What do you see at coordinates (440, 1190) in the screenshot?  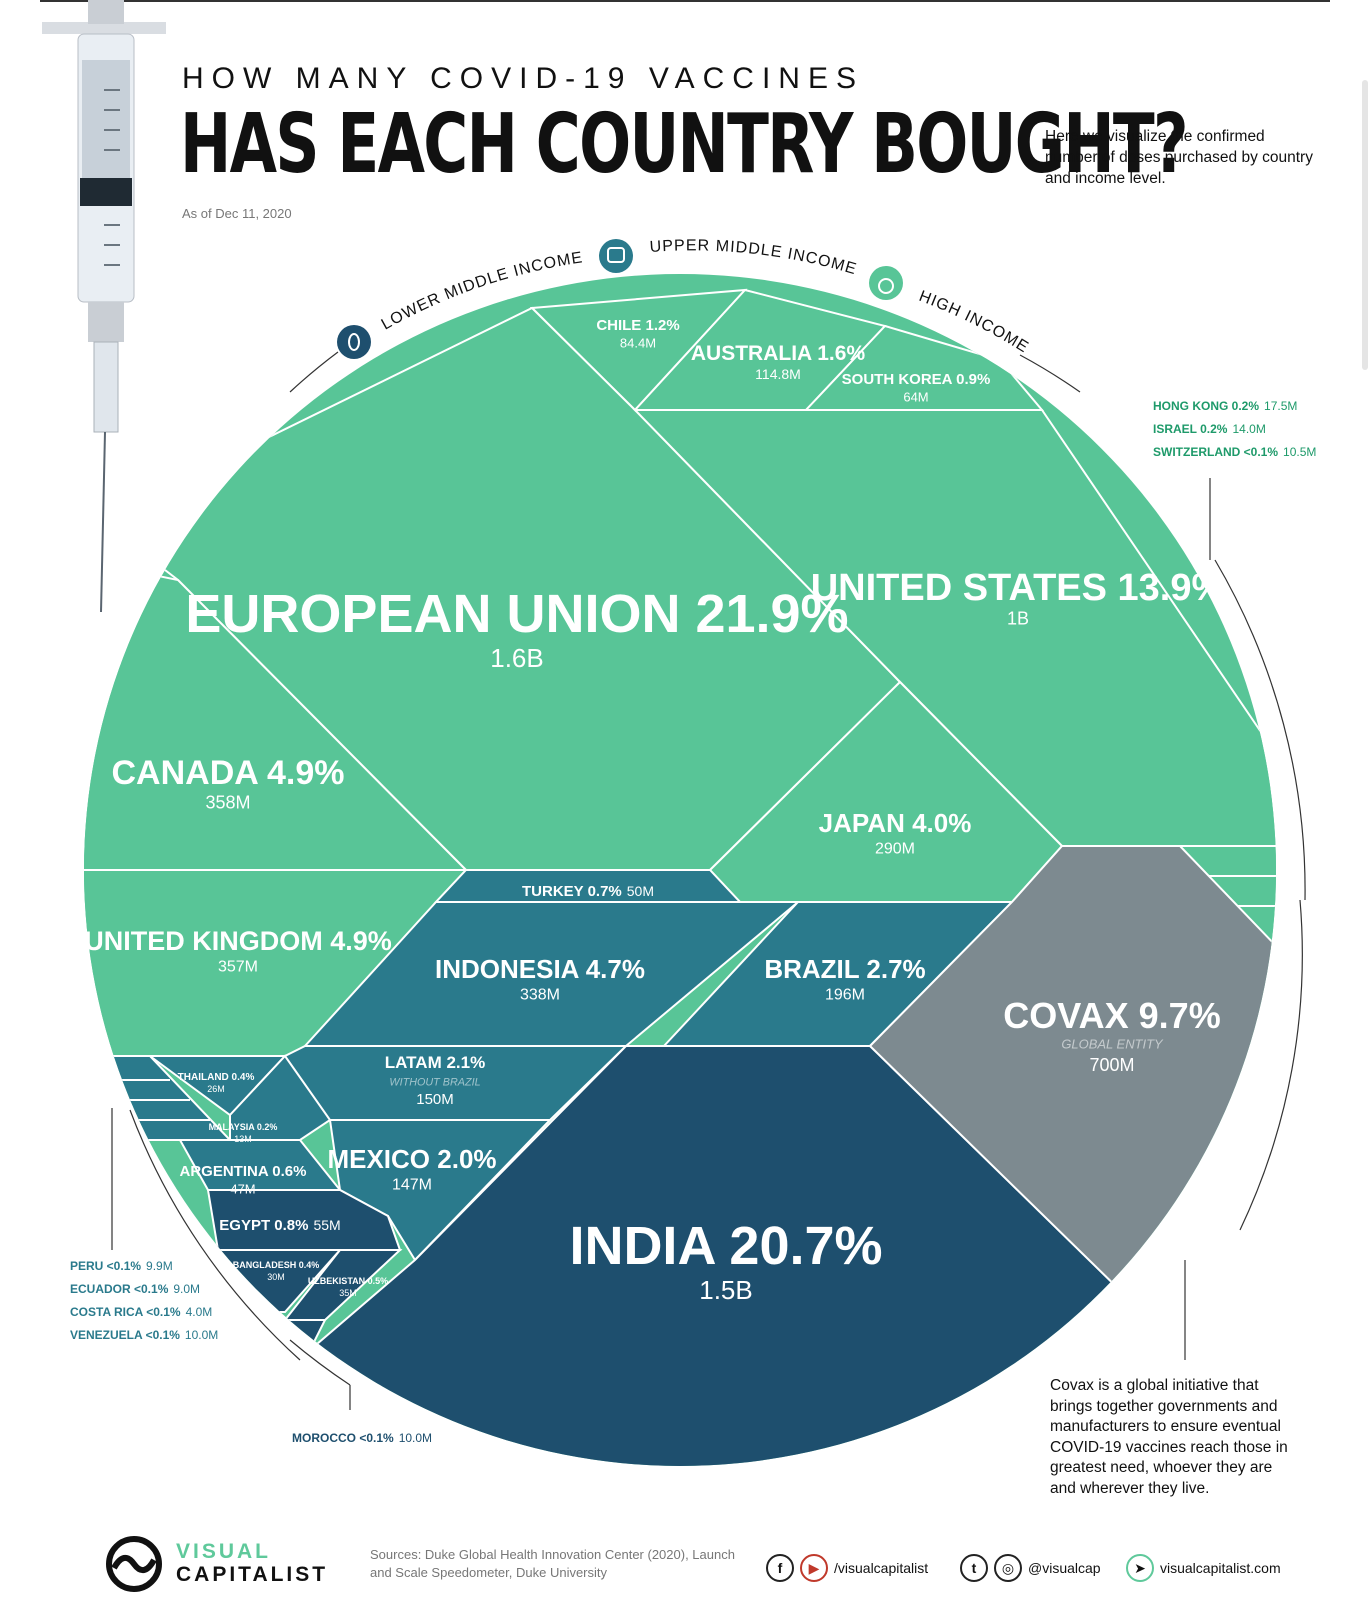 I see `cell-mexico` at bounding box center [440, 1190].